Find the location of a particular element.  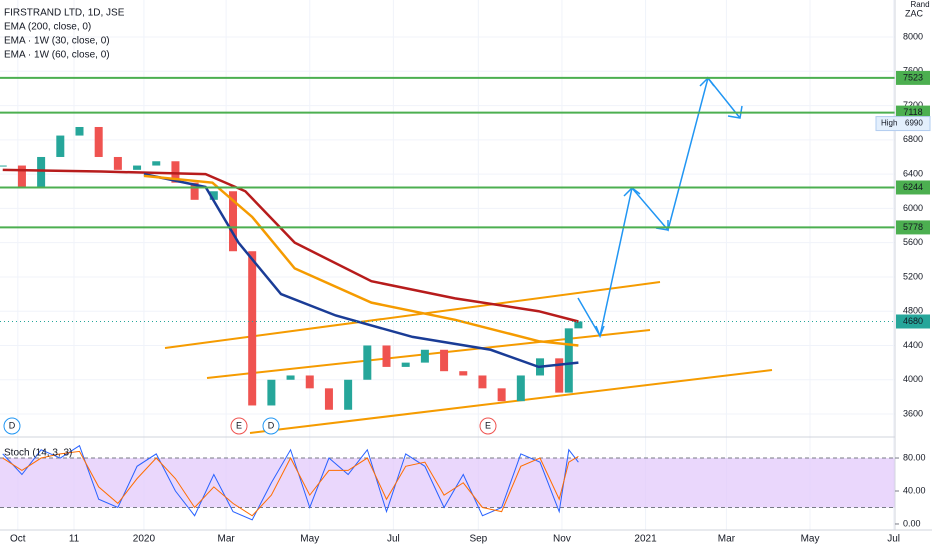

stoch-tick-label: 0.00 is located at coordinates (912, 523).